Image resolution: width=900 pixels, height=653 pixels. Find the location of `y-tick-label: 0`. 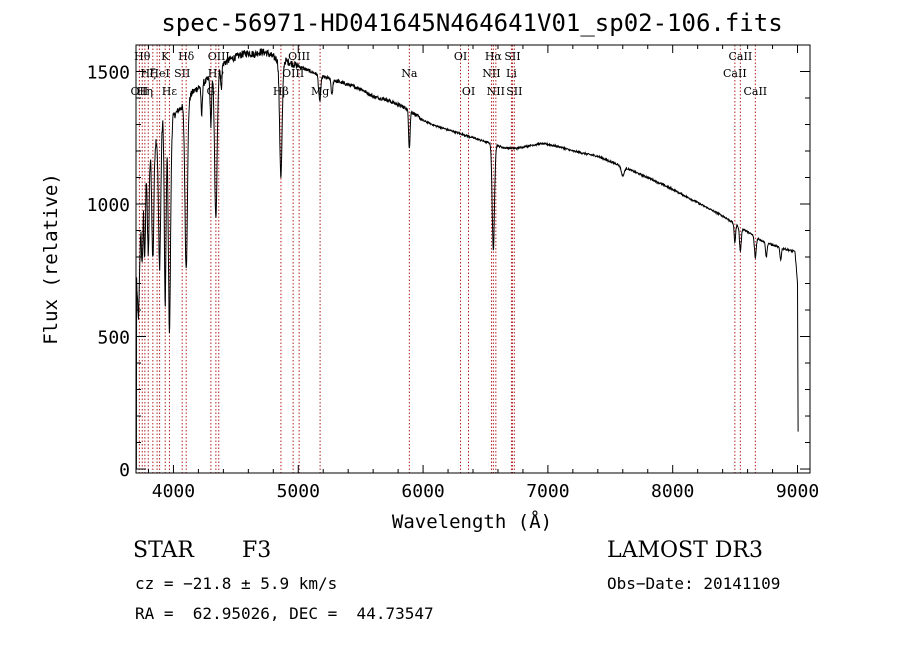

y-tick-label: 0 is located at coordinates (124, 470).